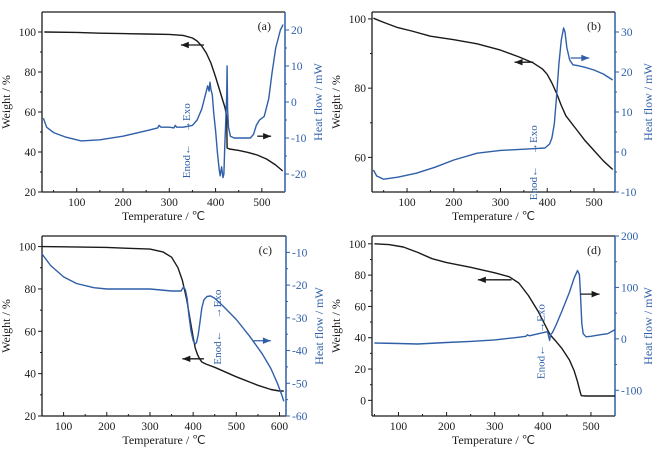  Describe the element at coordinates (630, 288) in the screenshot. I see `y2-tick-label: 100` at that location.